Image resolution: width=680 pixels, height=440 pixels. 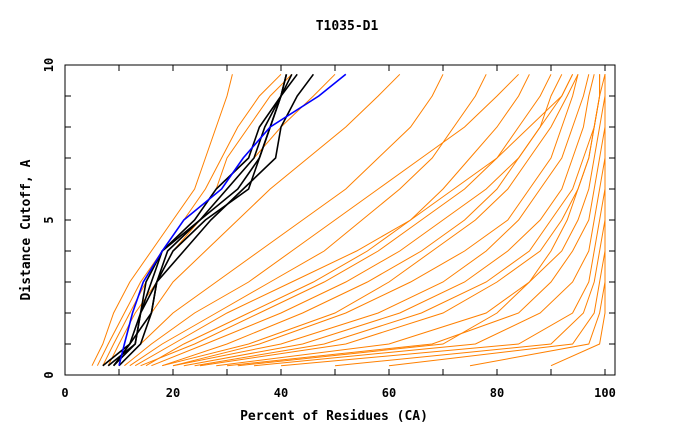 What do you see at coordinates (49, 374) in the screenshot?
I see `y-tick-label: 0` at bounding box center [49, 374].